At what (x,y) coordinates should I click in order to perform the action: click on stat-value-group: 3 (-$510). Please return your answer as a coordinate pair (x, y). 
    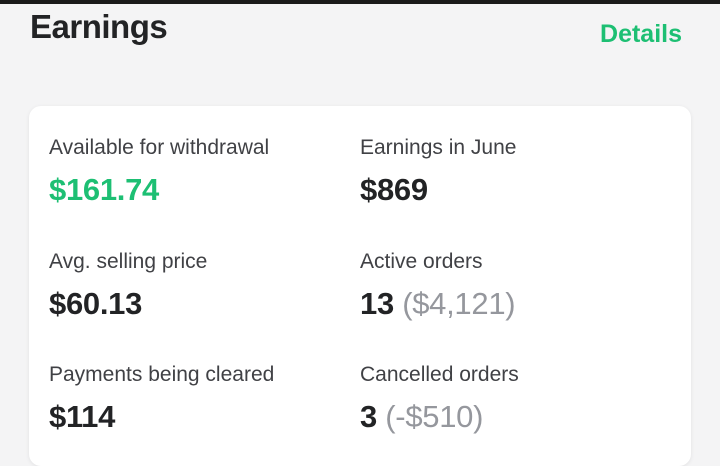
    Looking at the image, I should click on (510, 417).